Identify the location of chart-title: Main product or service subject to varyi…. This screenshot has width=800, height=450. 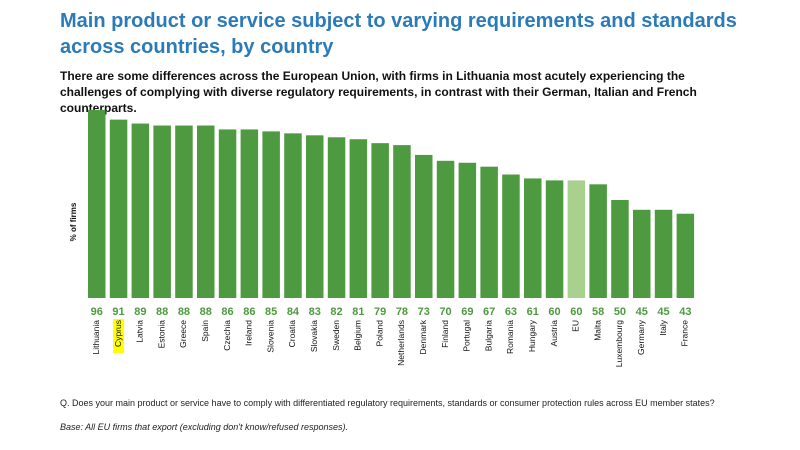
(398, 34).